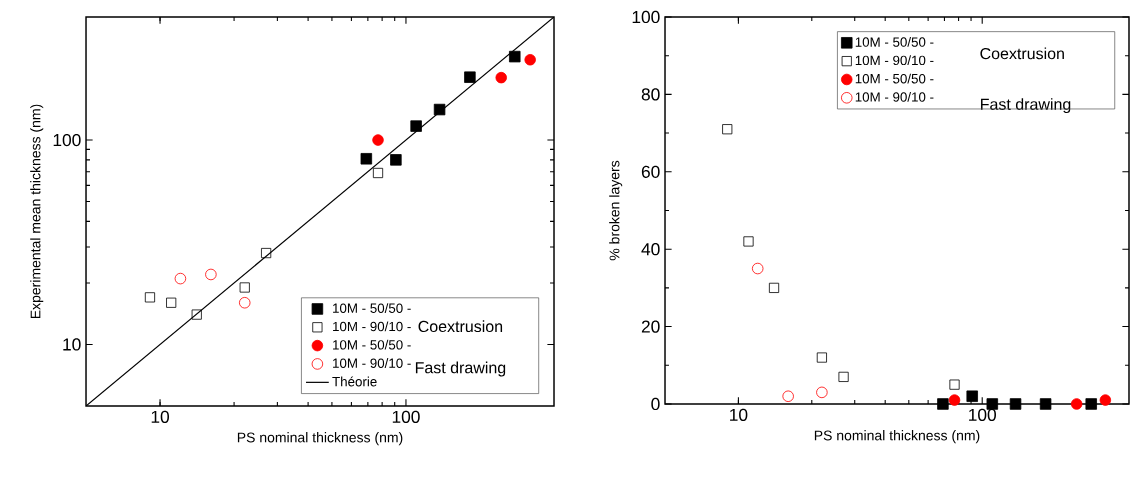 Image resolution: width=1137 pixels, height=481 pixels. What do you see at coordinates (37, 211) in the screenshot?
I see `y-axis-title: Experimental mean thickness (nm)` at bounding box center [37, 211].